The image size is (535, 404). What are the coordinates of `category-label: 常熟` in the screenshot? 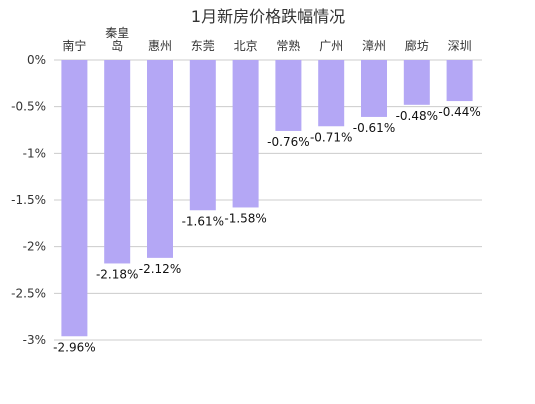 It's located at (288, 45).